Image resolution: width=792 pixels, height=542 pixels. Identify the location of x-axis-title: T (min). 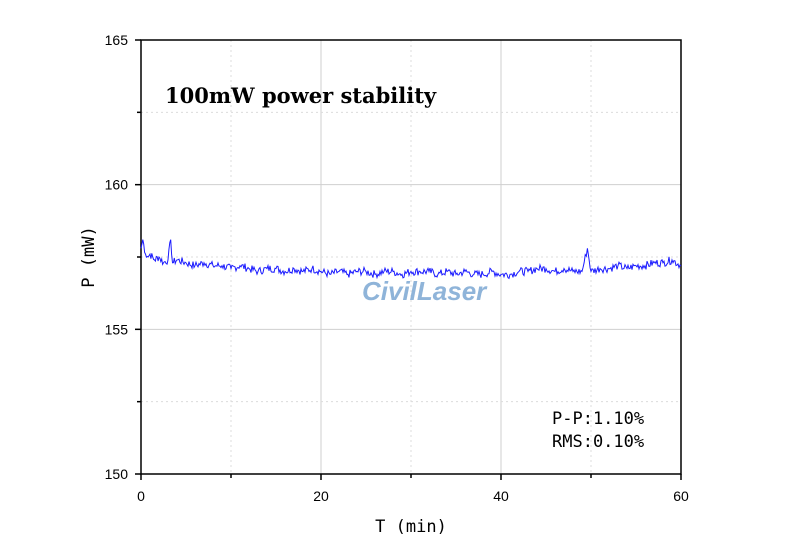
(411, 527).